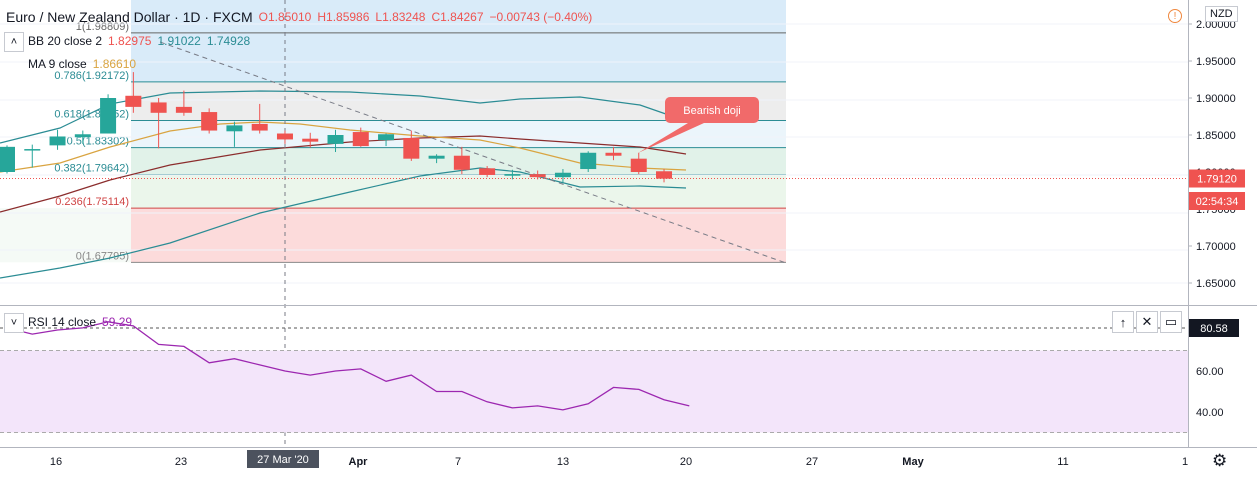 The height and width of the screenshot is (480, 1257). I want to click on fib-zone-top, so click(458, 16).